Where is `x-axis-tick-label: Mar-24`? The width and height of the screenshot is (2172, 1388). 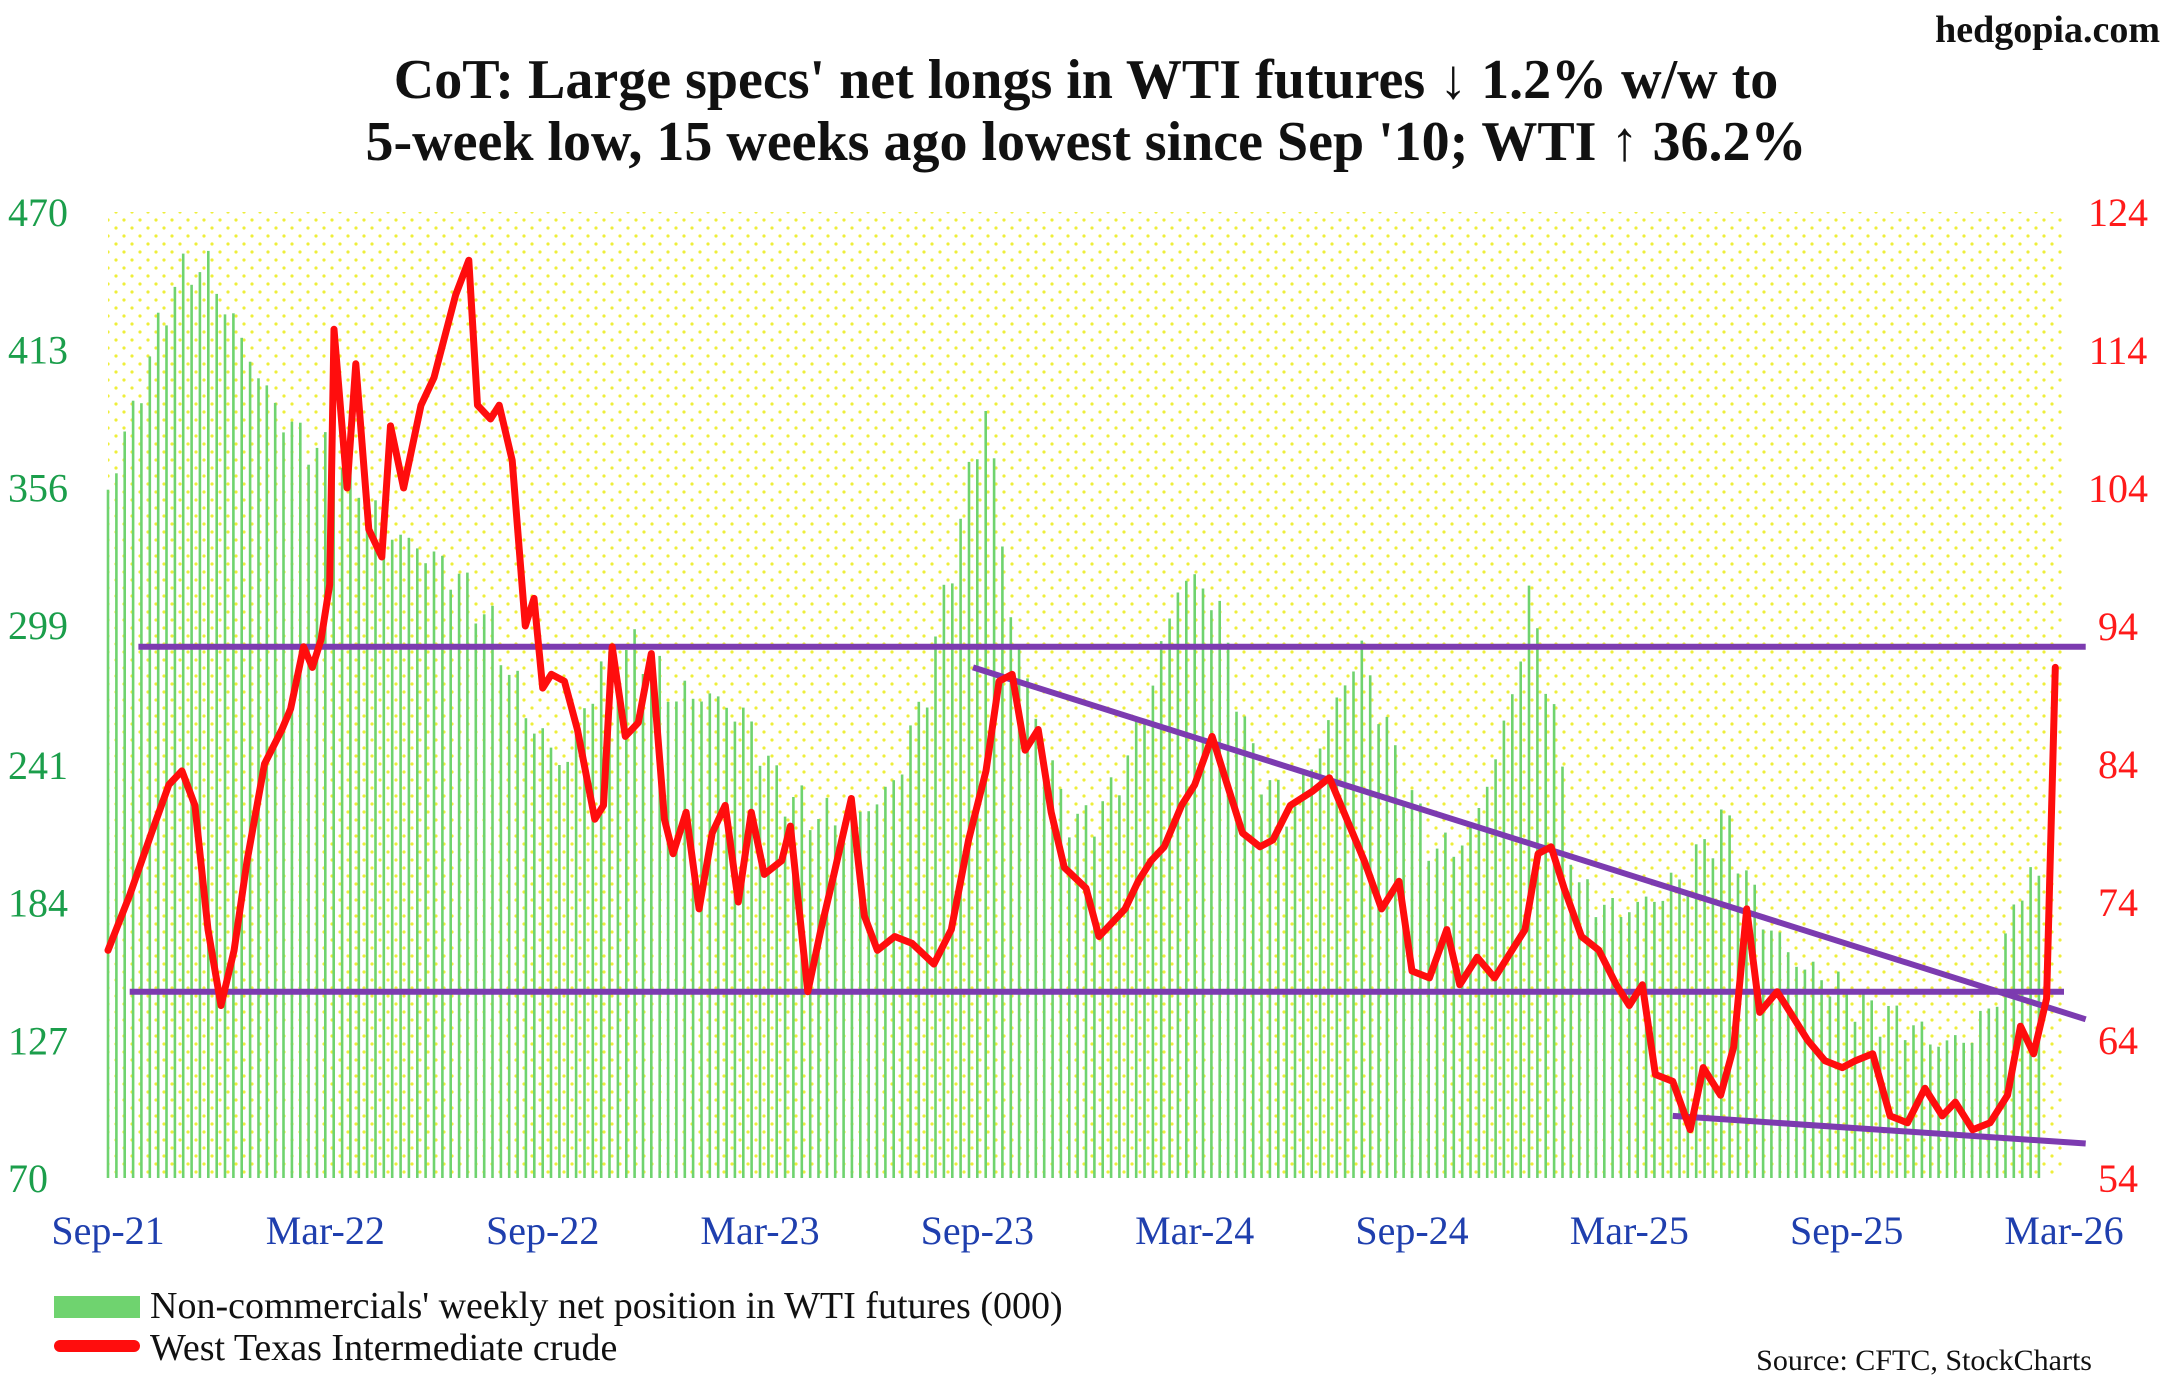
x-axis-tick-label: Mar-24 is located at coordinates (1194, 1230).